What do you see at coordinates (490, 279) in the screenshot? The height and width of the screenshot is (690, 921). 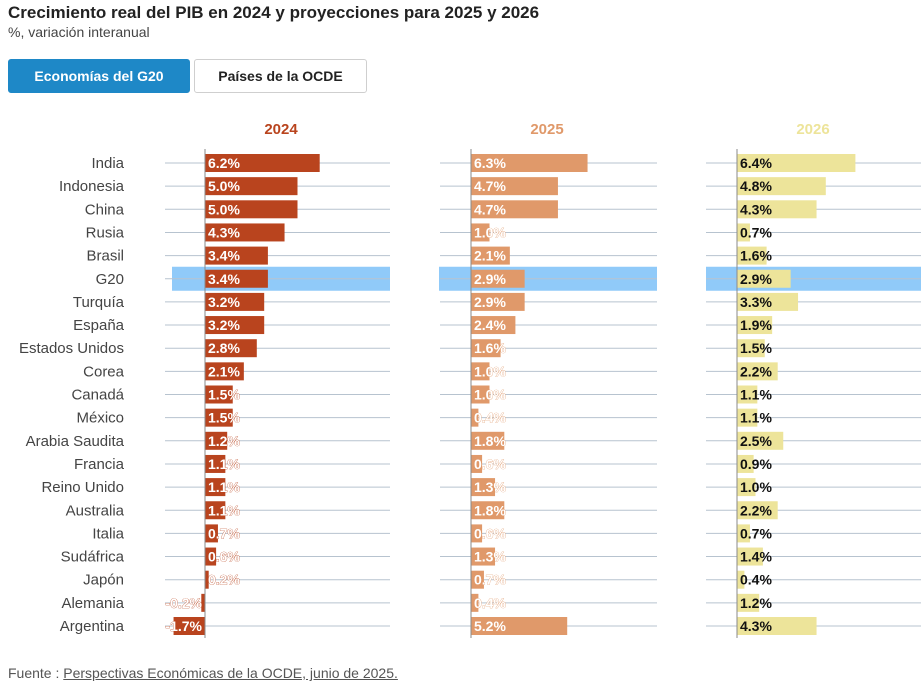 I see `data-label-2025: 2.9%` at bounding box center [490, 279].